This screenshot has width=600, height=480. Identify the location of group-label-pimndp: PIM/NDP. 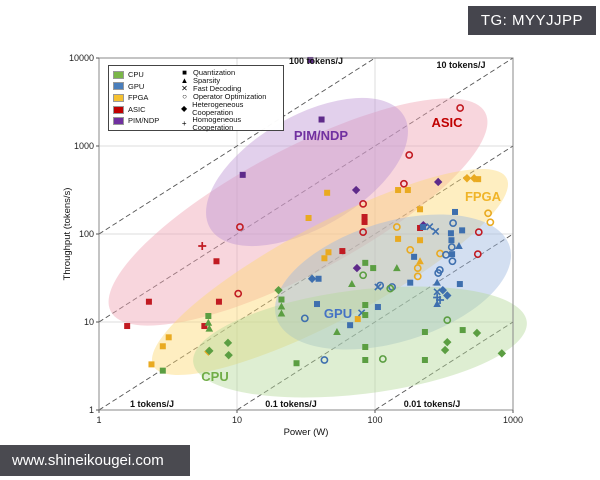
(321, 135).